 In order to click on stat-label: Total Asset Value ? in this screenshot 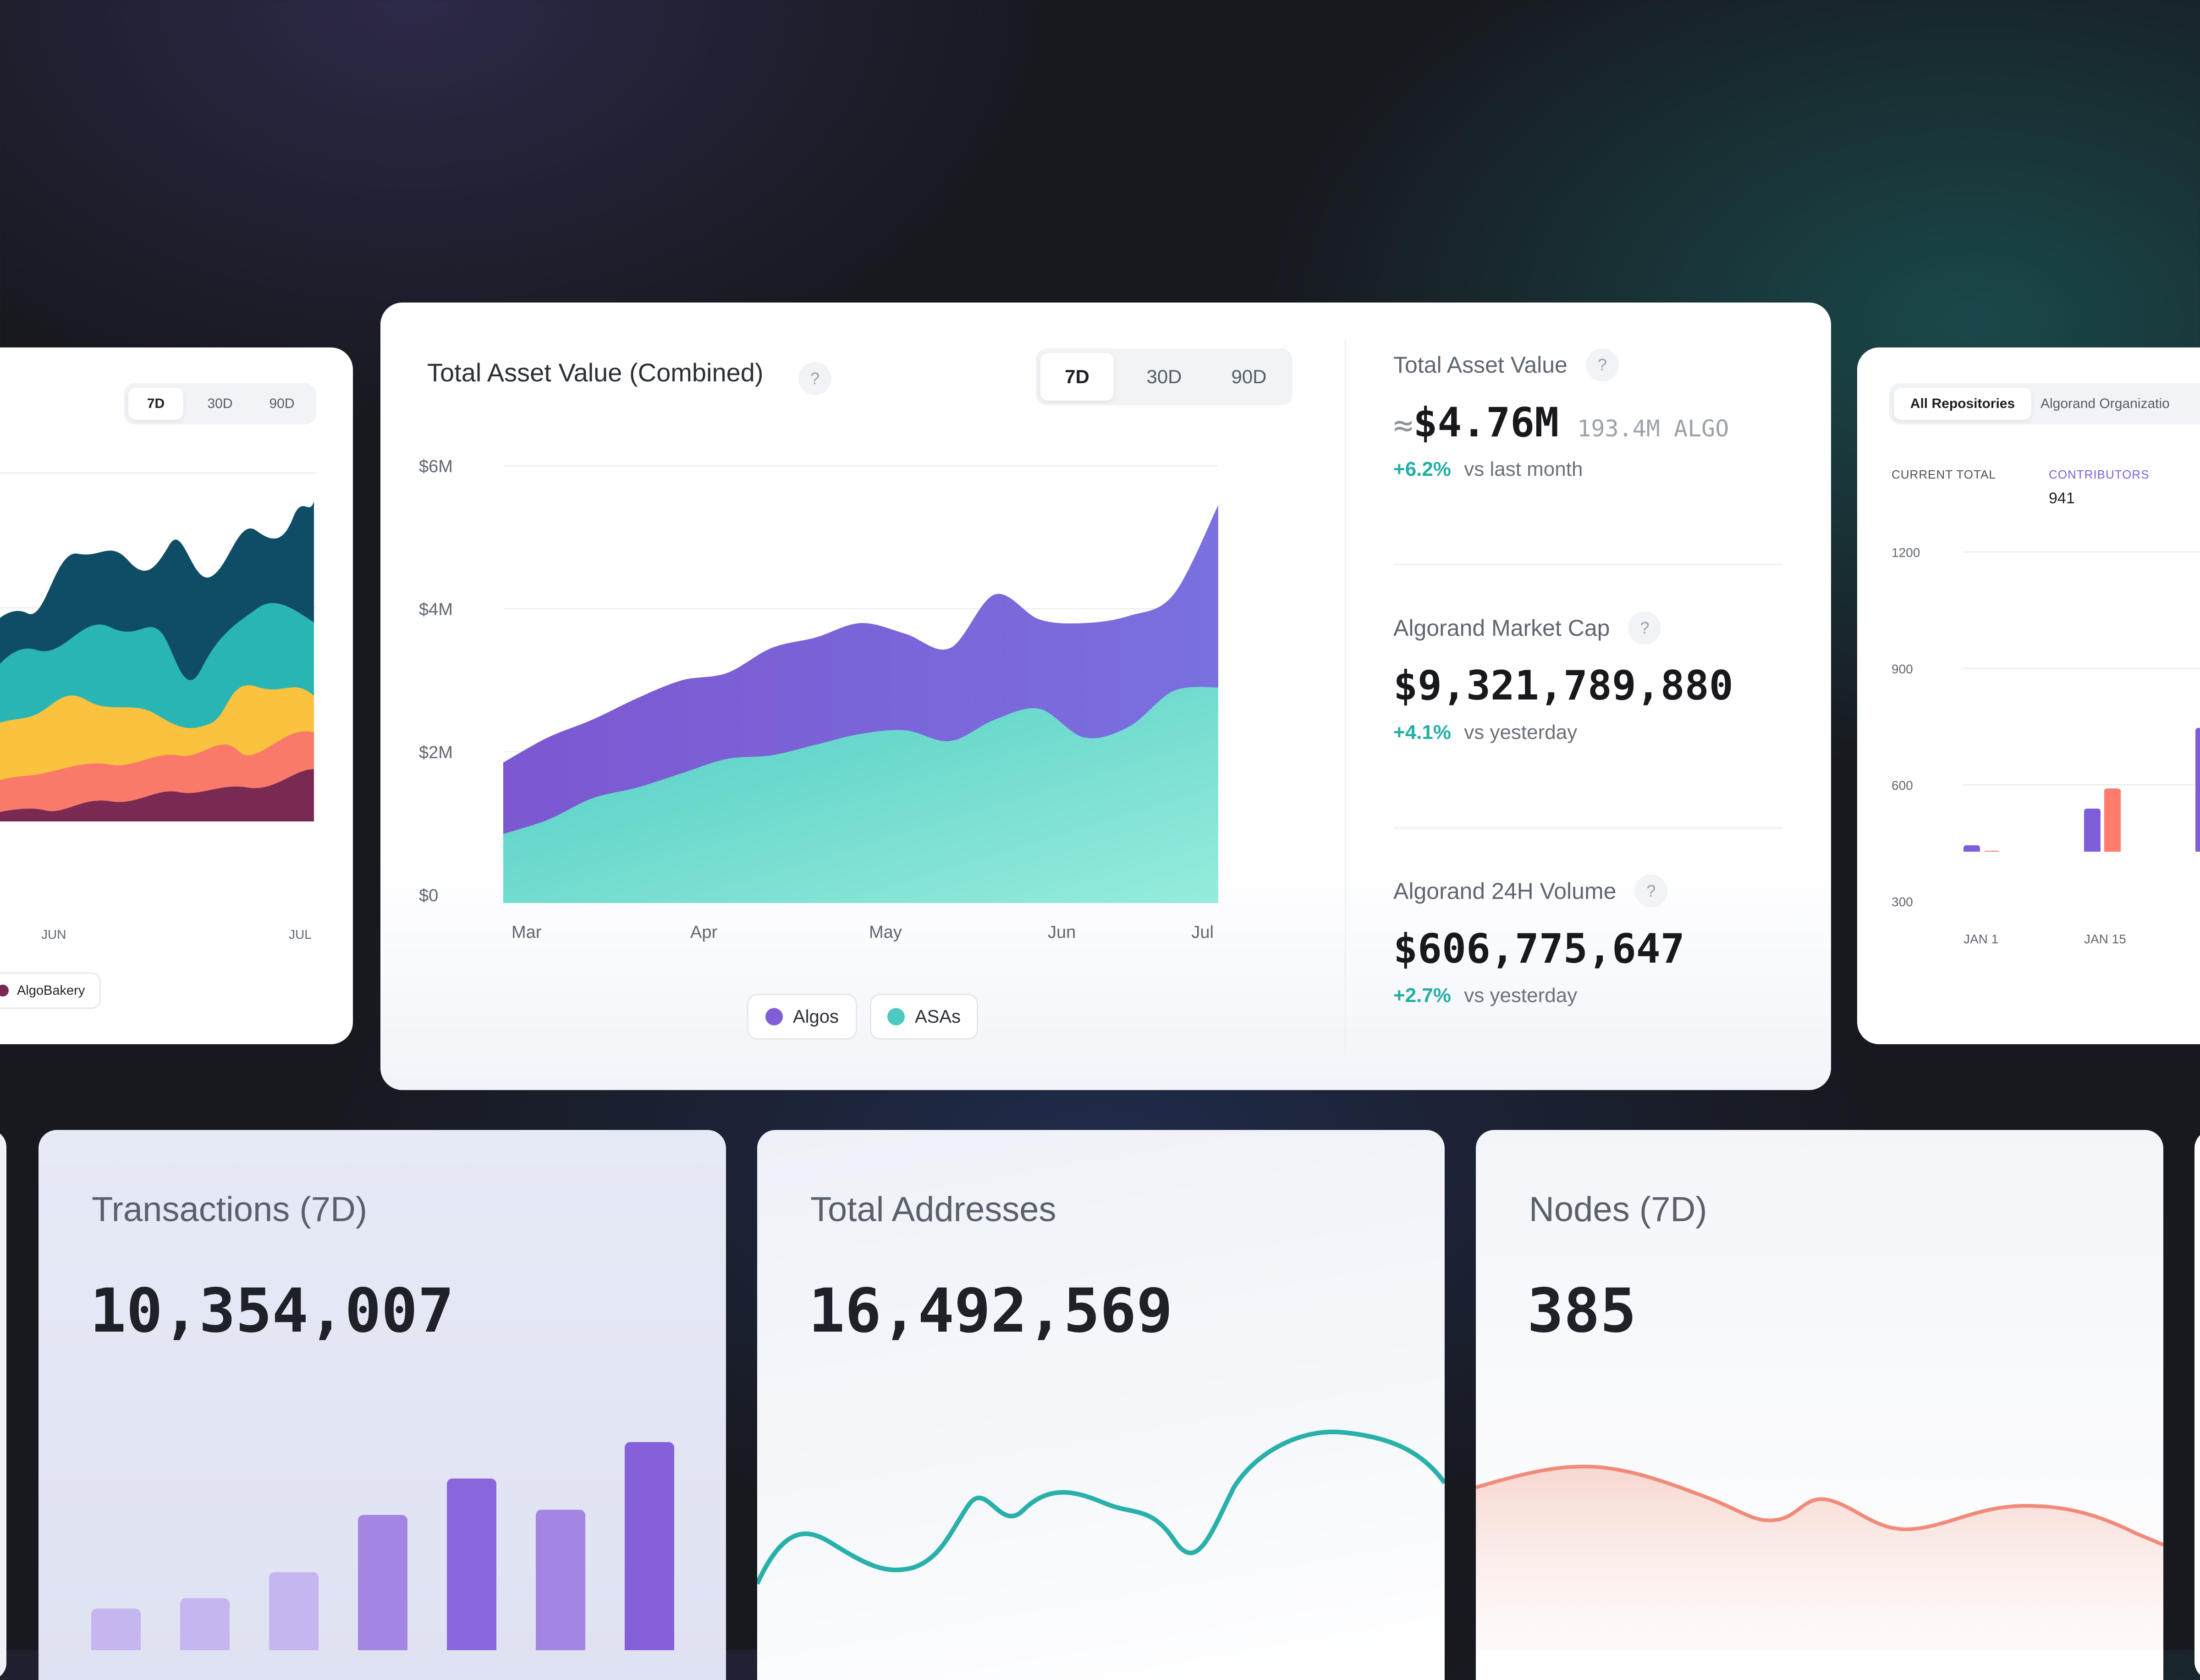, I will do `click(1588, 364)`.